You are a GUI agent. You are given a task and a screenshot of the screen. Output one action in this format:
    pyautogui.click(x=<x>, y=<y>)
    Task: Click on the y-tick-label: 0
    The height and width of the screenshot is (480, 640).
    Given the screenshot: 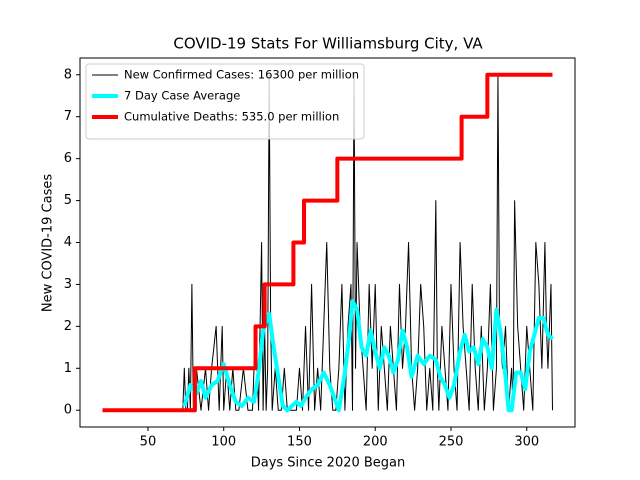 What is the action you would take?
    pyautogui.click(x=68, y=410)
    